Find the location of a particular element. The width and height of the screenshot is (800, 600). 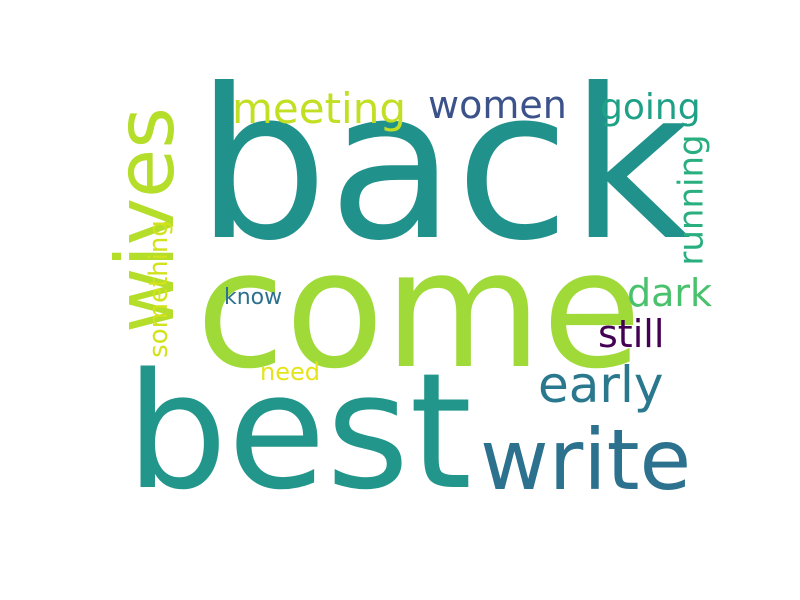

word-something: something is located at coordinates (158, 289).